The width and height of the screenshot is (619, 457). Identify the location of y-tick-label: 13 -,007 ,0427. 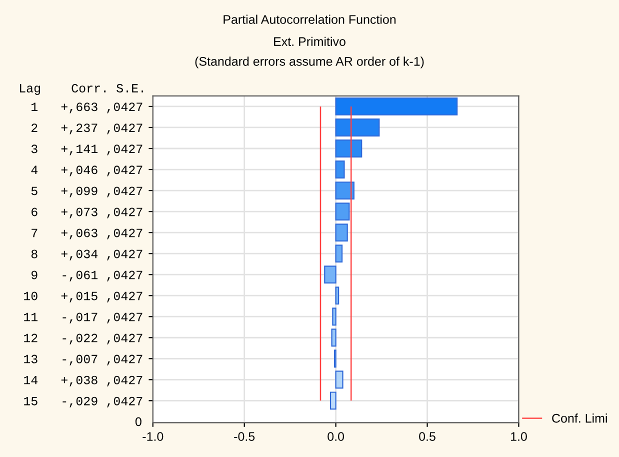
(83, 360).